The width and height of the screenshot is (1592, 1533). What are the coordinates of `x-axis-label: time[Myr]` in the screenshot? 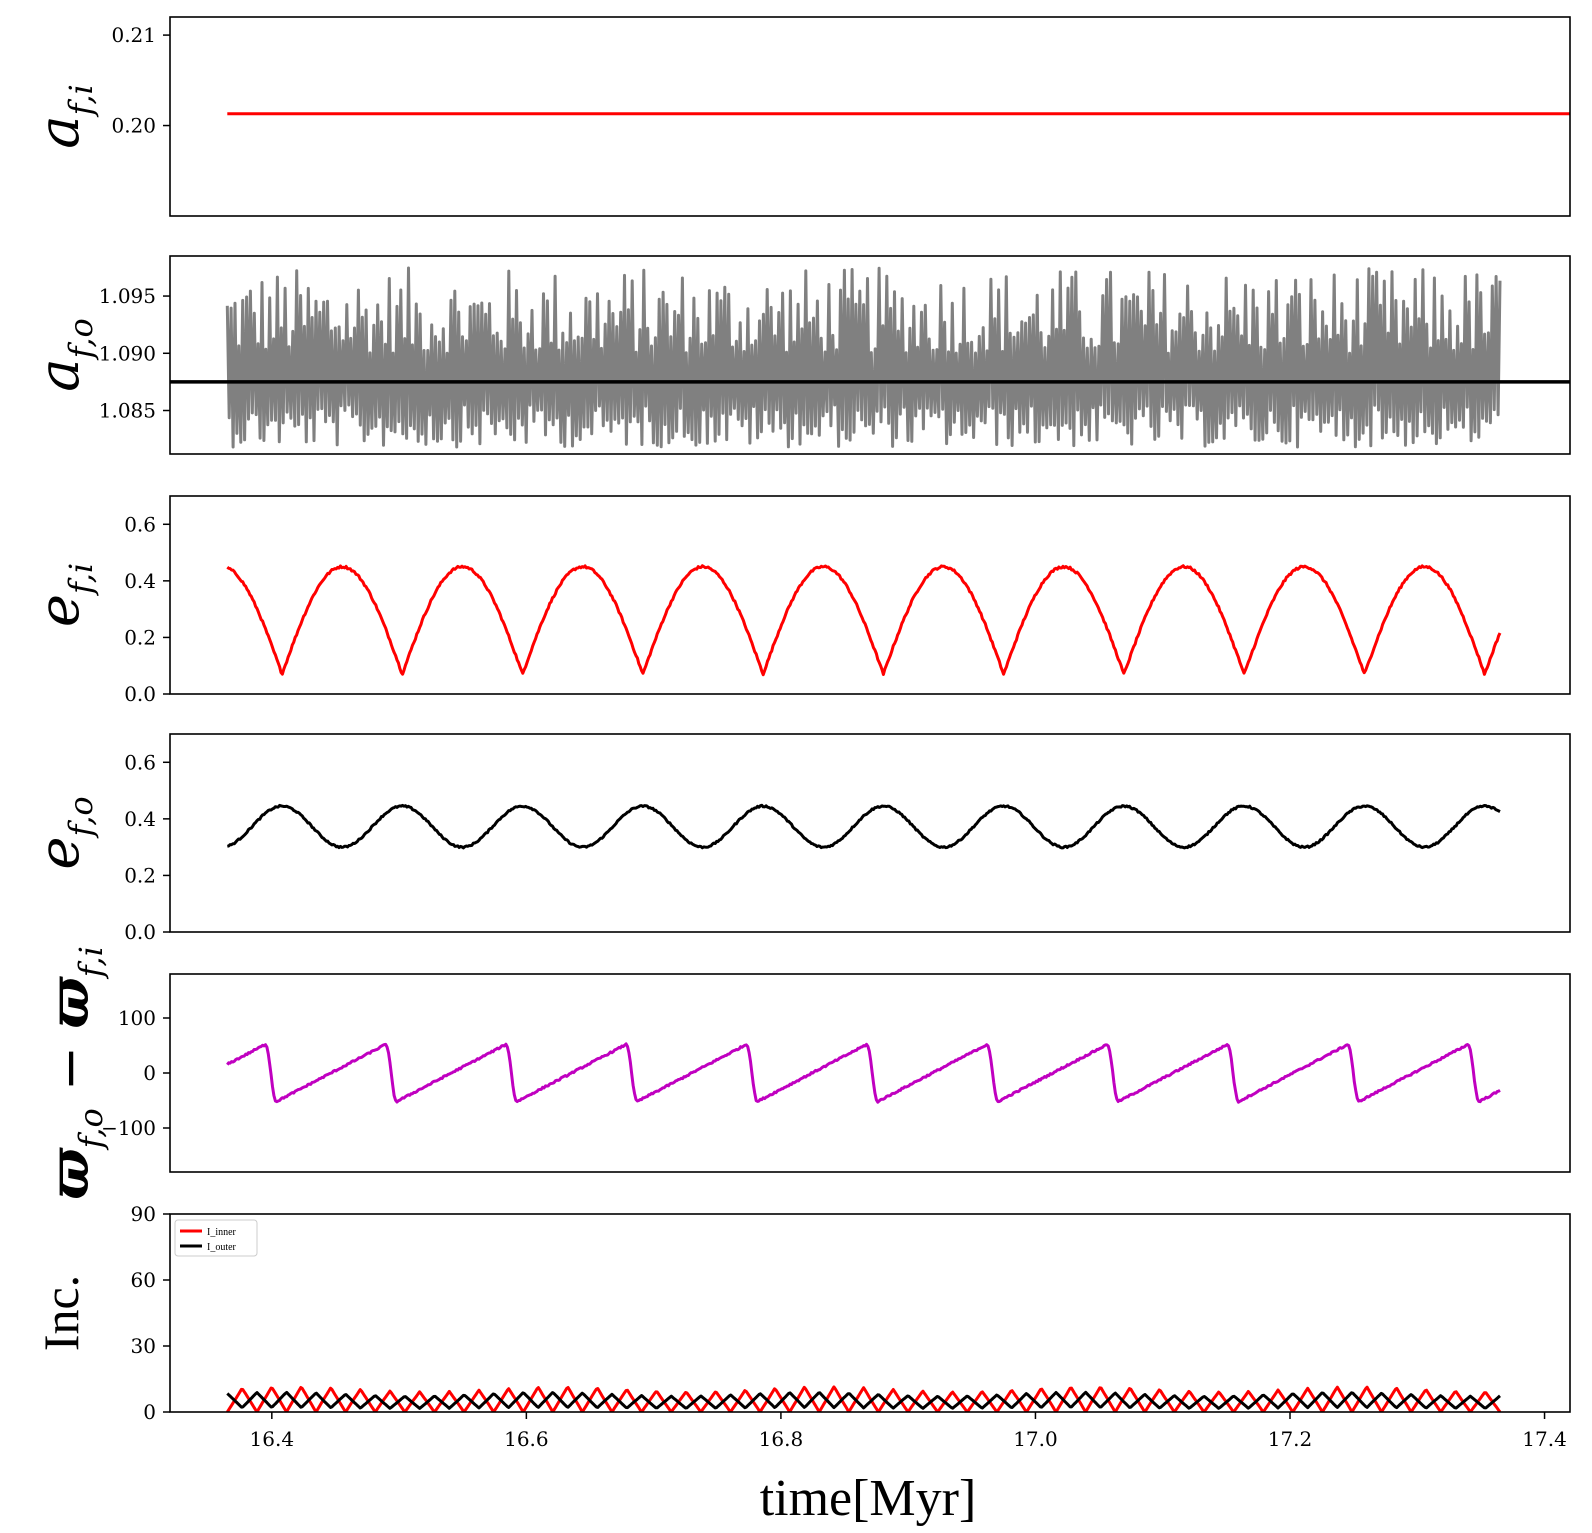 It's located at (868, 1498).